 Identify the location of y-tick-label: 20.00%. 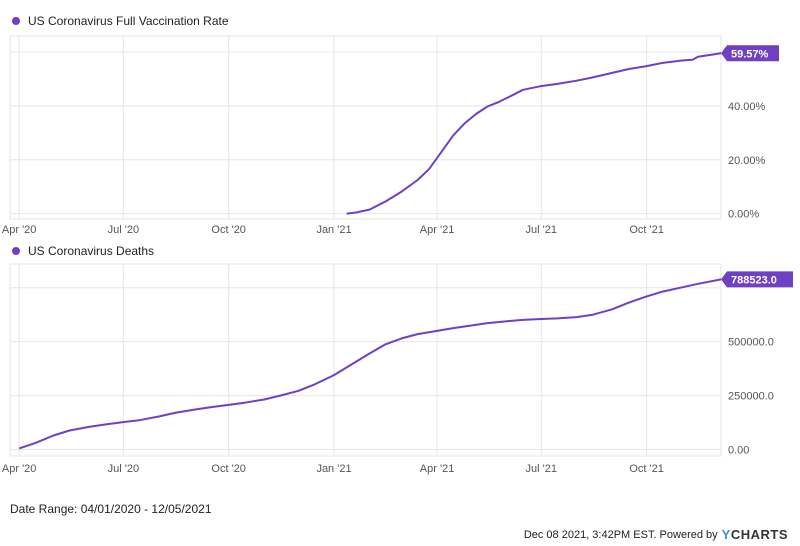
(747, 161).